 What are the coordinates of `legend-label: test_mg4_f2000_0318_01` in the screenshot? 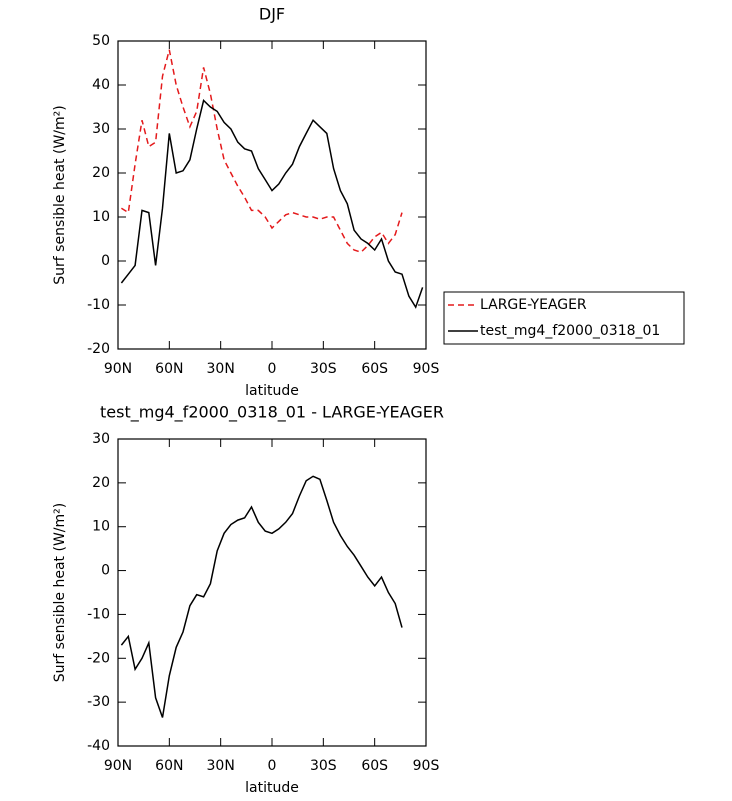 It's located at (570, 331).